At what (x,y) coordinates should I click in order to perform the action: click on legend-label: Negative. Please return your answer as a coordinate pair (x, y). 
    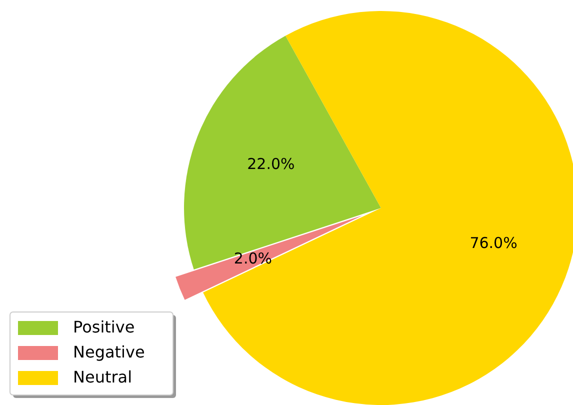
    Looking at the image, I should click on (109, 352).